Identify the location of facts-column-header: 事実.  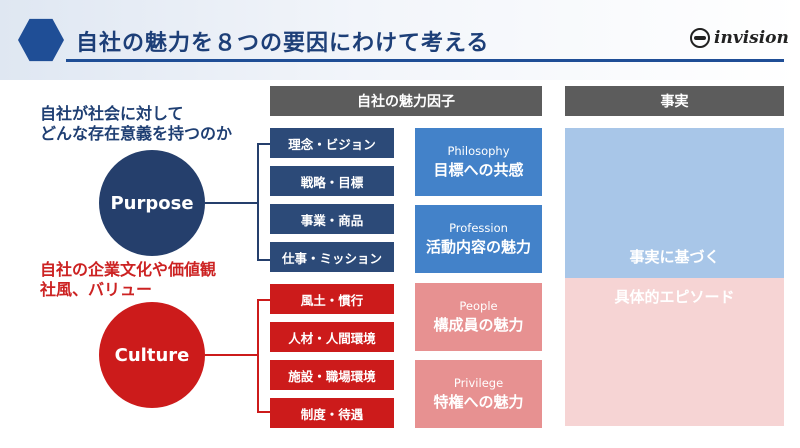
(674, 101).